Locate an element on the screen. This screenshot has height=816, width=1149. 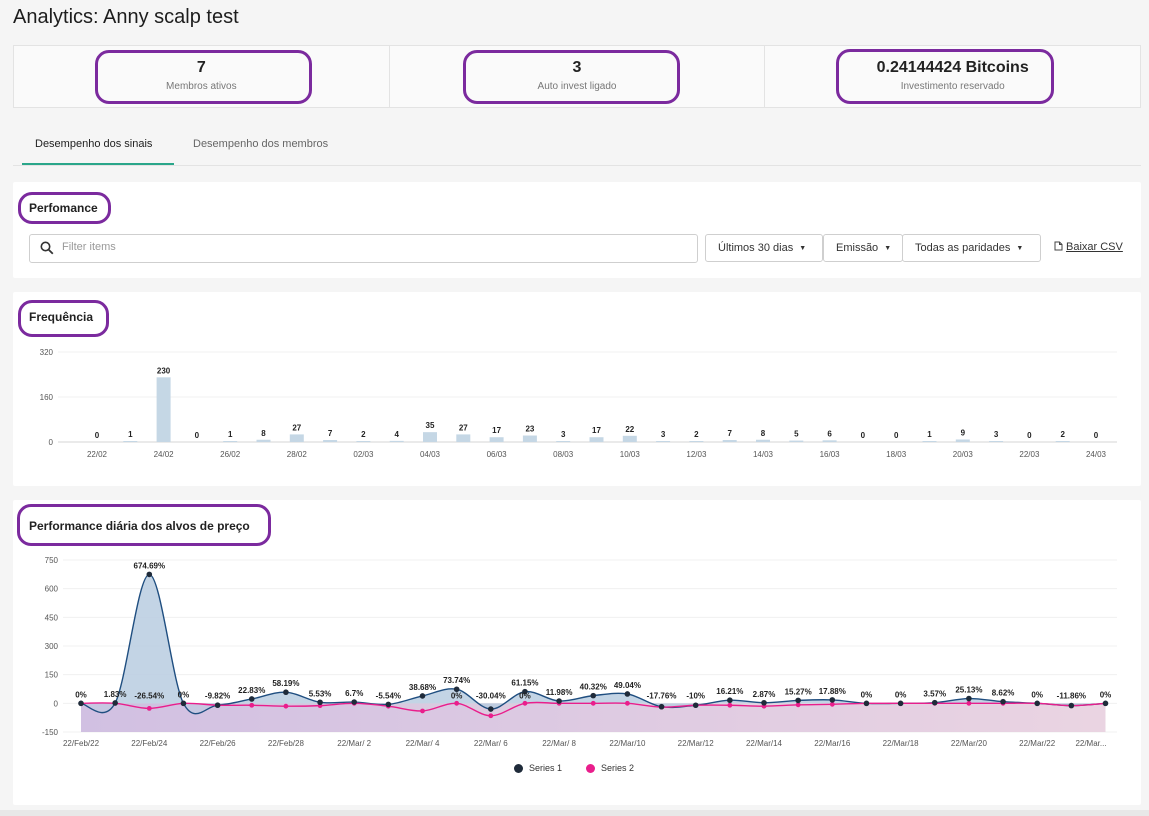
y-tick-label: 750 is located at coordinates (52, 560).